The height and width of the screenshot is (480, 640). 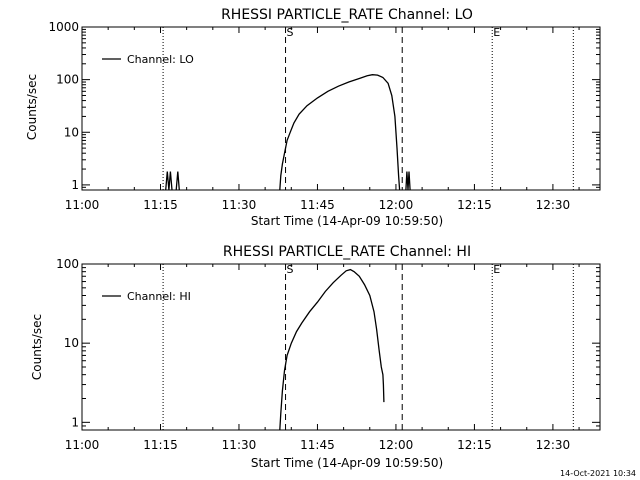 I want to click on footer-timestamp: 14-Oct-2021 10:34, so click(x=598, y=473).